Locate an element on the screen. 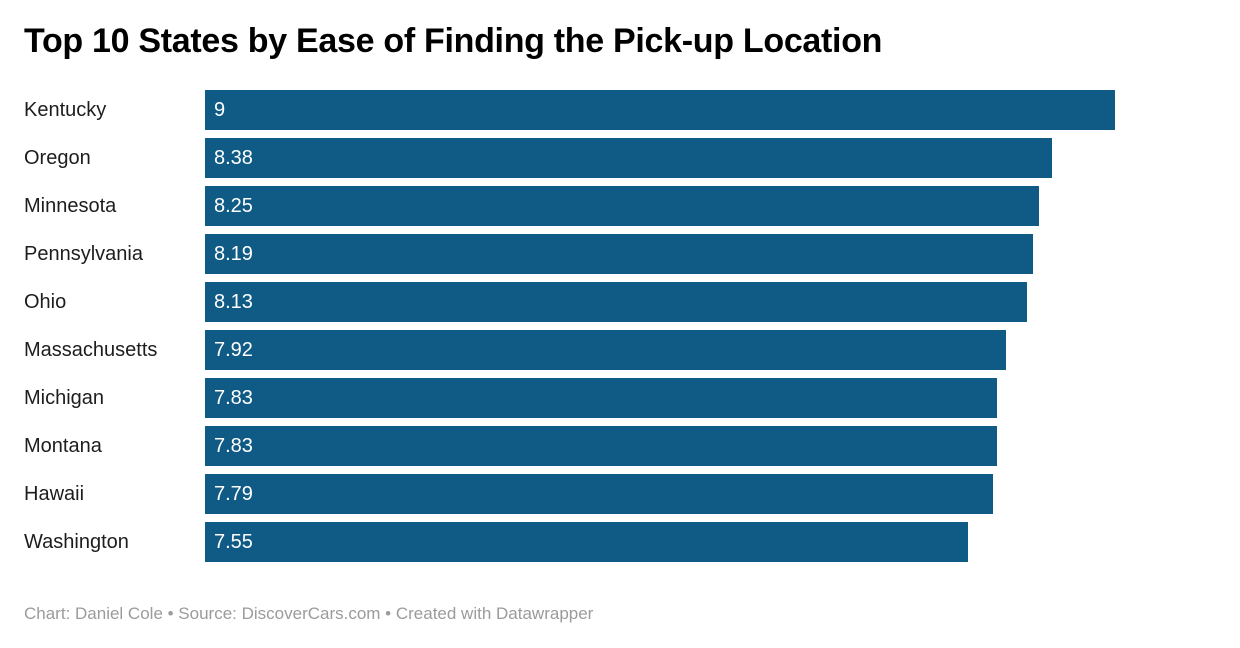  category-label: Hawaii is located at coordinates (54, 494).